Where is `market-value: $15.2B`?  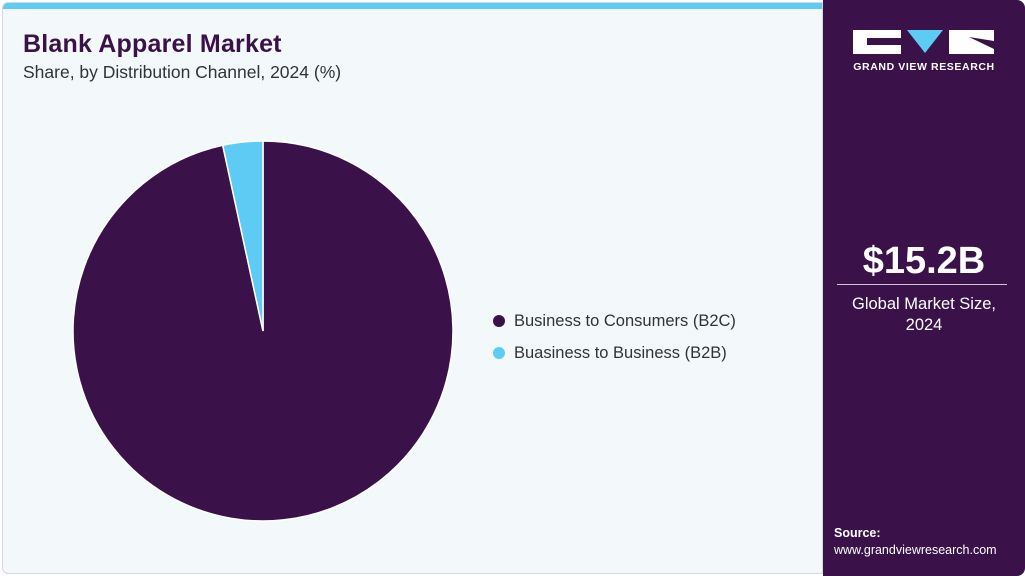 market-value: $15.2B is located at coordinates (924, 261).